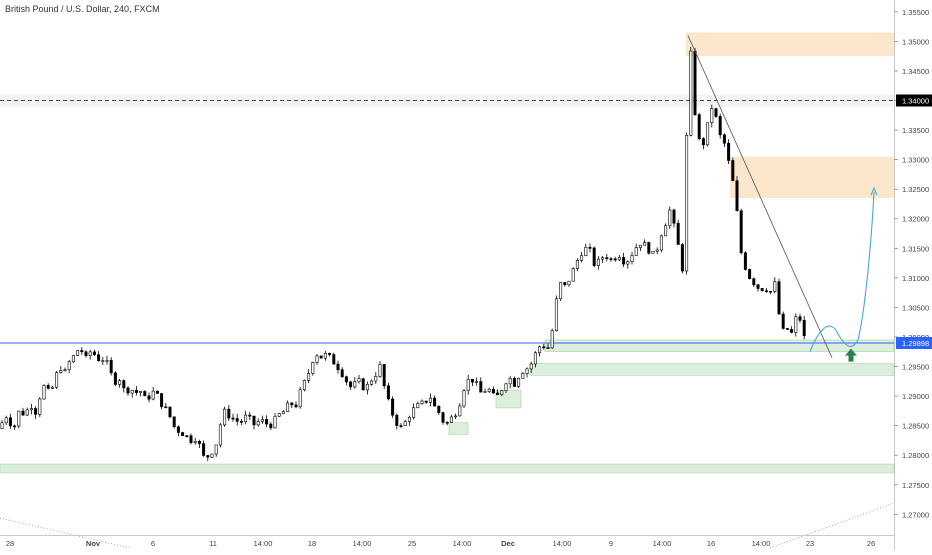  I want to click on price-tick-label: 1.33500, so click(915, 130).